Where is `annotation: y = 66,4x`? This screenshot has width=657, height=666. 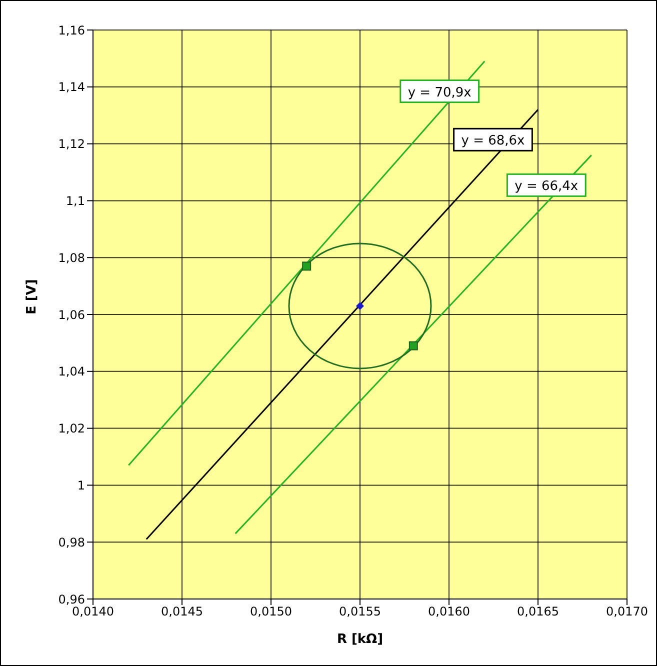
annotation: y = 66,4x is located at coordinates (546, 186).